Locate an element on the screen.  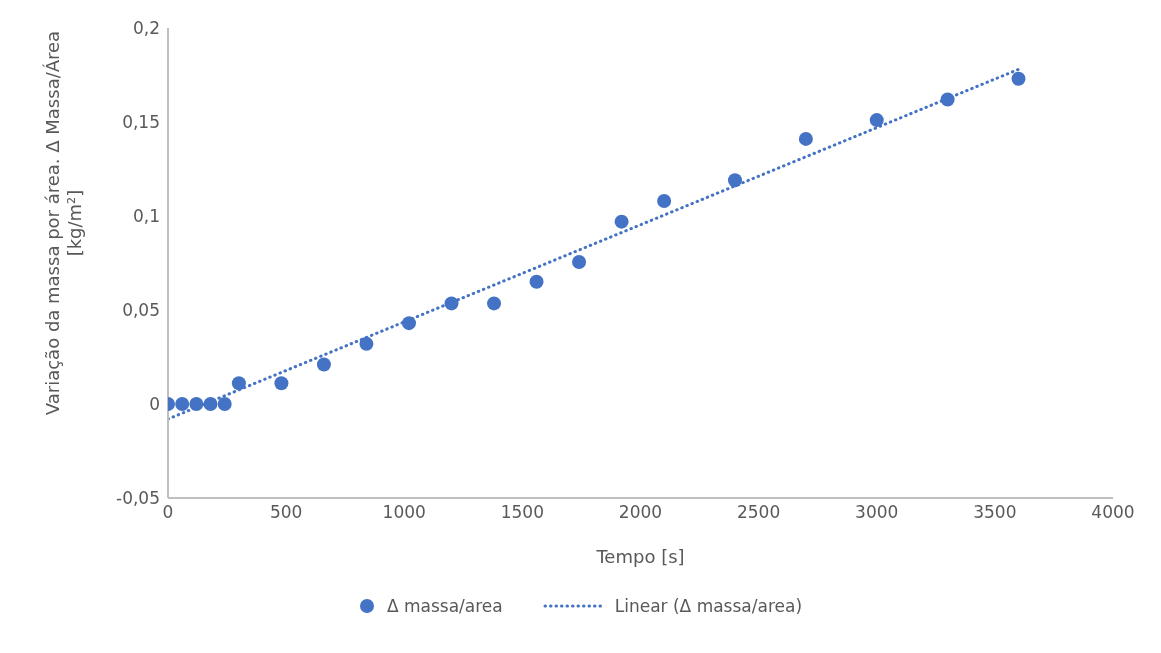
x-tick-label: 2000 is located at coordinates (640, 512).